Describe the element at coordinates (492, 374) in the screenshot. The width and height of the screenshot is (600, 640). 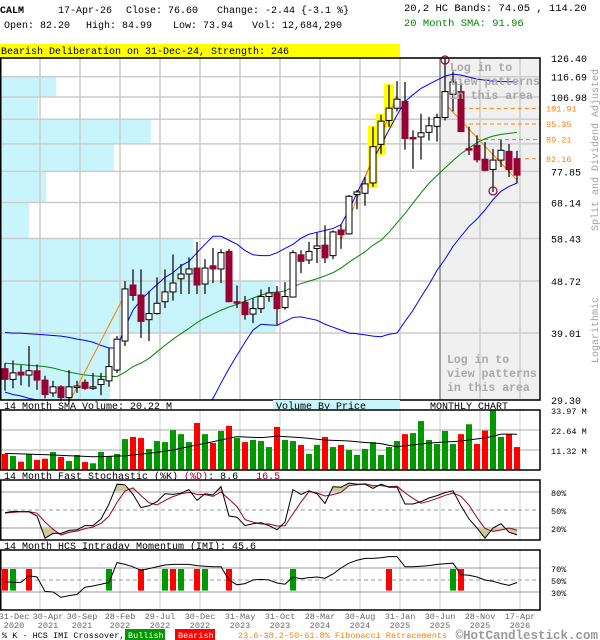
I see `locked-notice-bottom: Log in to view patterns in this area` at that location.